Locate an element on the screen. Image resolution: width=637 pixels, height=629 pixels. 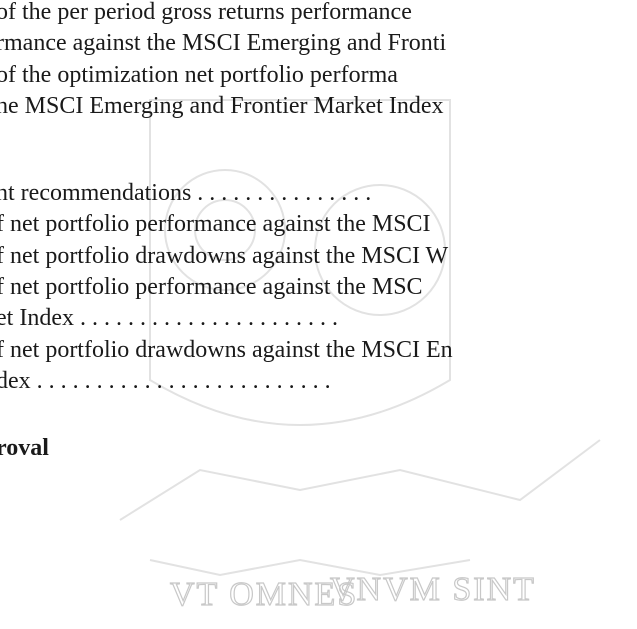
crest-ribbon is located at coordinates (360, 480).